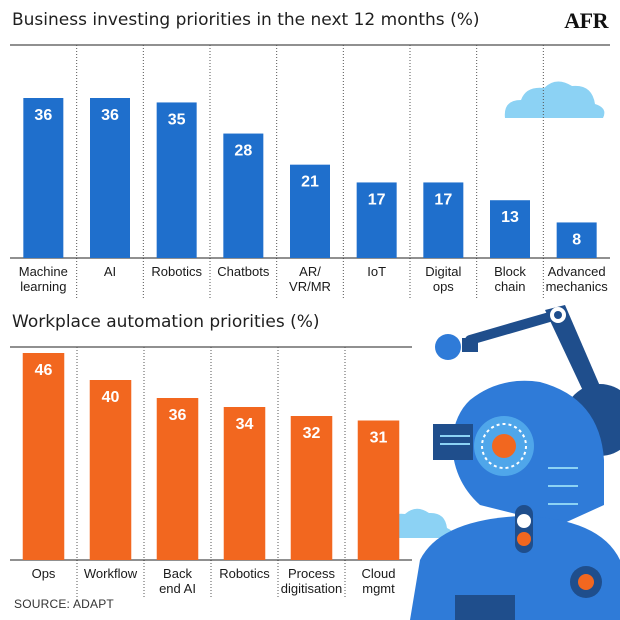 The width and height of the screenshot is (620, 620). What do you see at coordinates (312, 433) in the screenshot?
I see `data-label: 32` at bounding box center [312, 433].